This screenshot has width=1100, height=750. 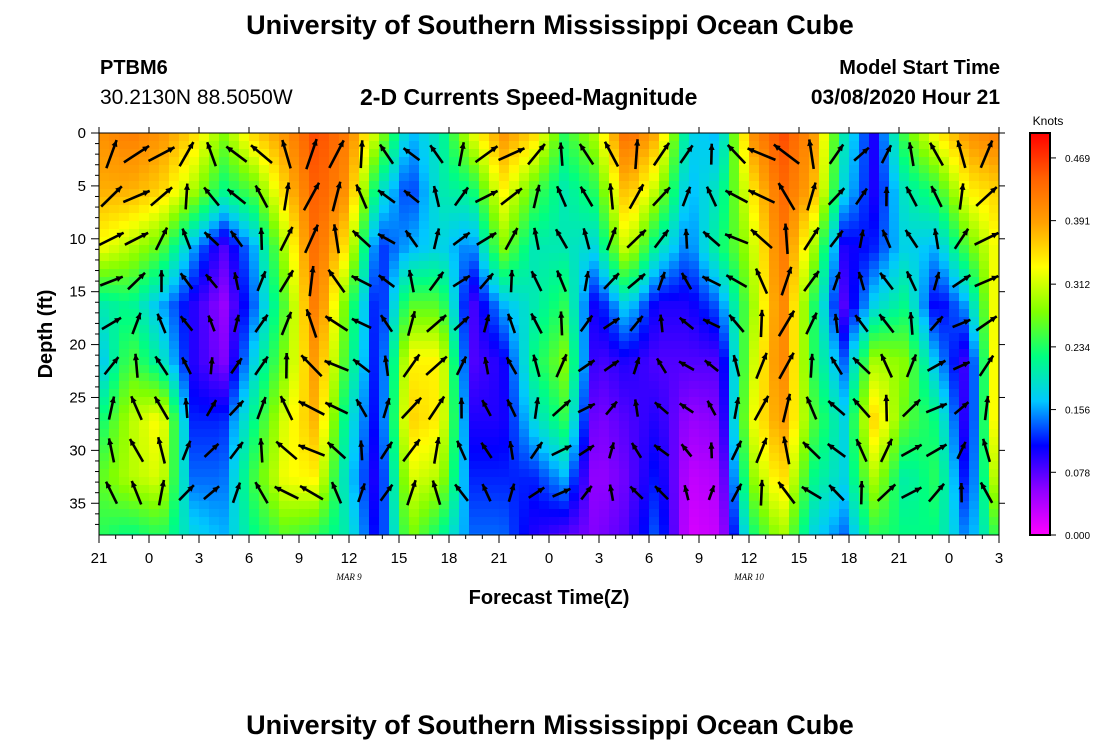 What do you see at coordinates (999, 558) in the screenshot?
I see `x-tick-label: 3` at bounding box center [999, 558].